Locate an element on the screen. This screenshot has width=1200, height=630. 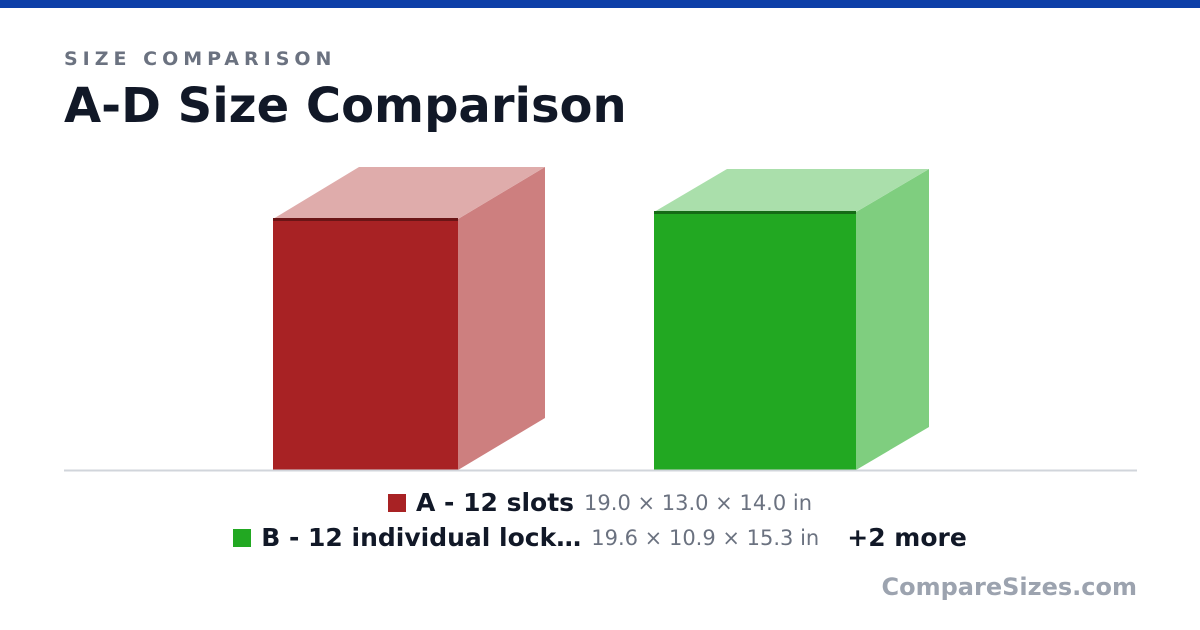
top-bar is located at coordinates (600, 4).